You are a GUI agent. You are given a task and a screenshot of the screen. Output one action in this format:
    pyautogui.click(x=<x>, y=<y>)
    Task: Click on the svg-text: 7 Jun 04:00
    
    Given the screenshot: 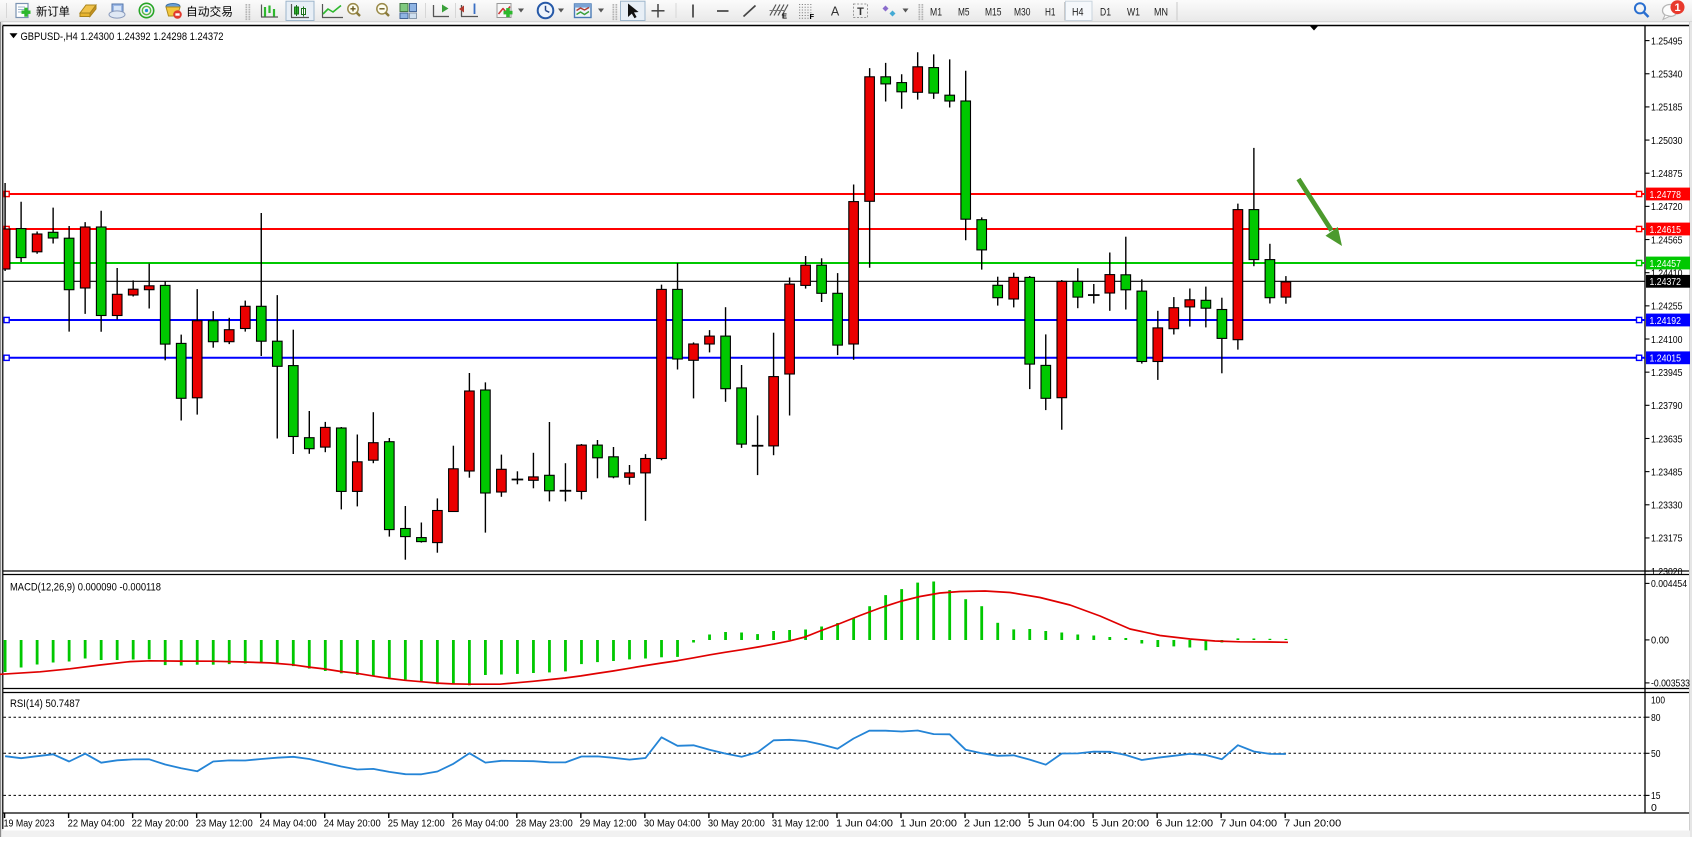 What is the action you would take?
    pyautogui.click(x=1248, y=824)
    